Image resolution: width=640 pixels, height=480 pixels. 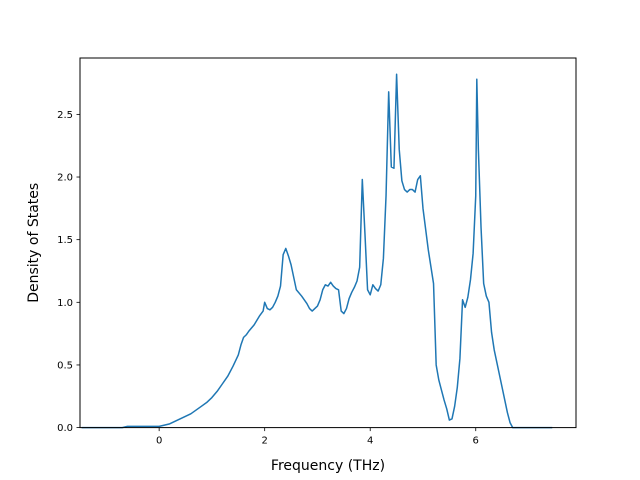 What do you see at coordinates (264, 441) in the screenshot?
I see `x-tick-label: 2` at bounding box center [264, 441].